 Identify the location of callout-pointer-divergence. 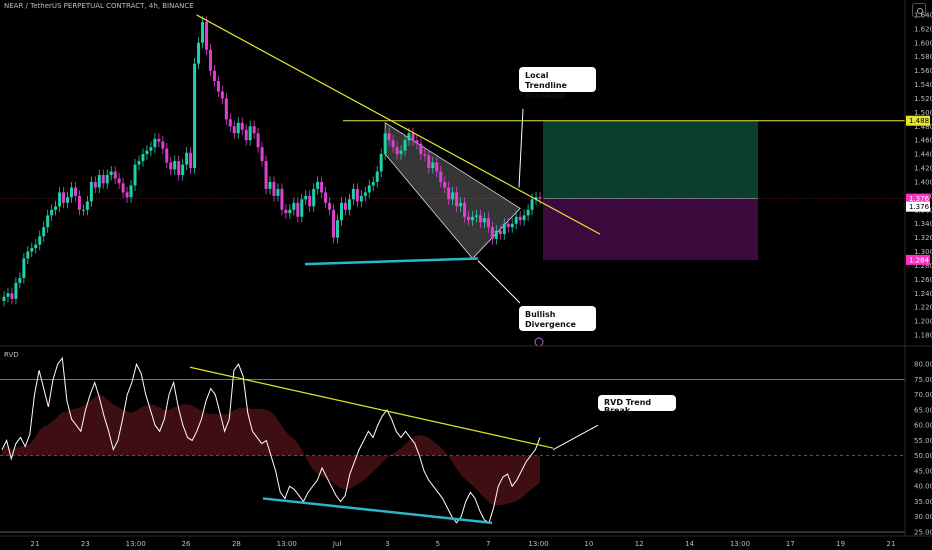
(499, 282).